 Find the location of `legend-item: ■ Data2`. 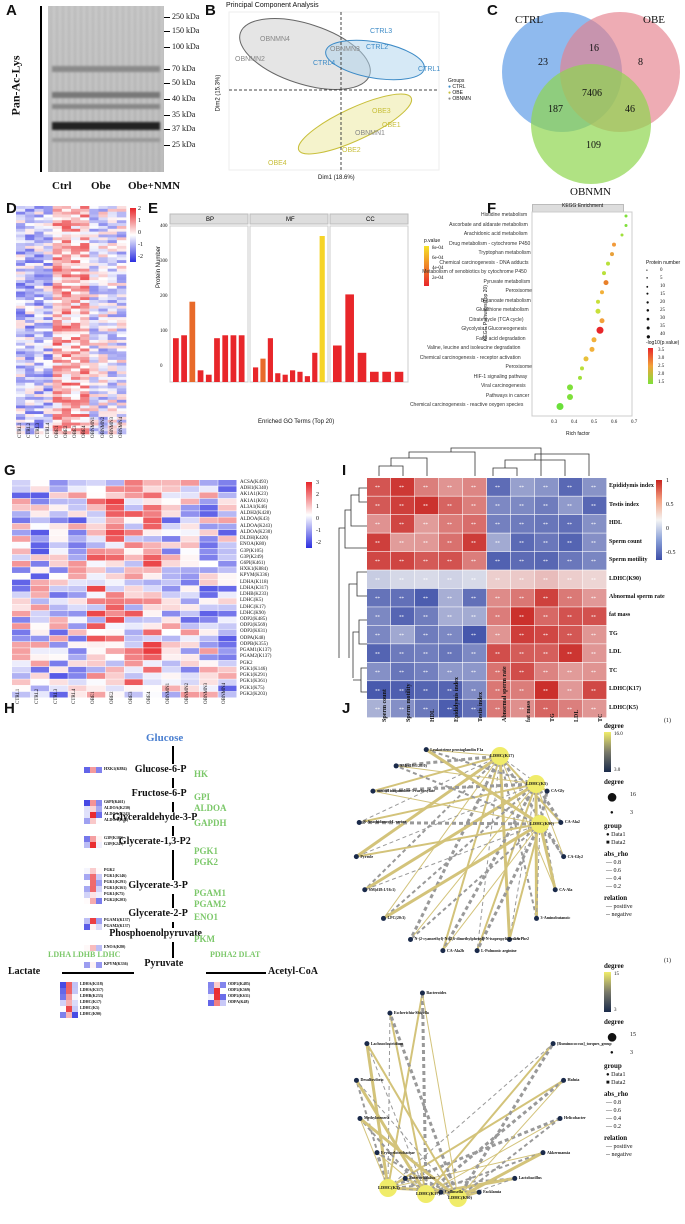

legend-item: ■ Data2 is located at coordinates (616, 1083).